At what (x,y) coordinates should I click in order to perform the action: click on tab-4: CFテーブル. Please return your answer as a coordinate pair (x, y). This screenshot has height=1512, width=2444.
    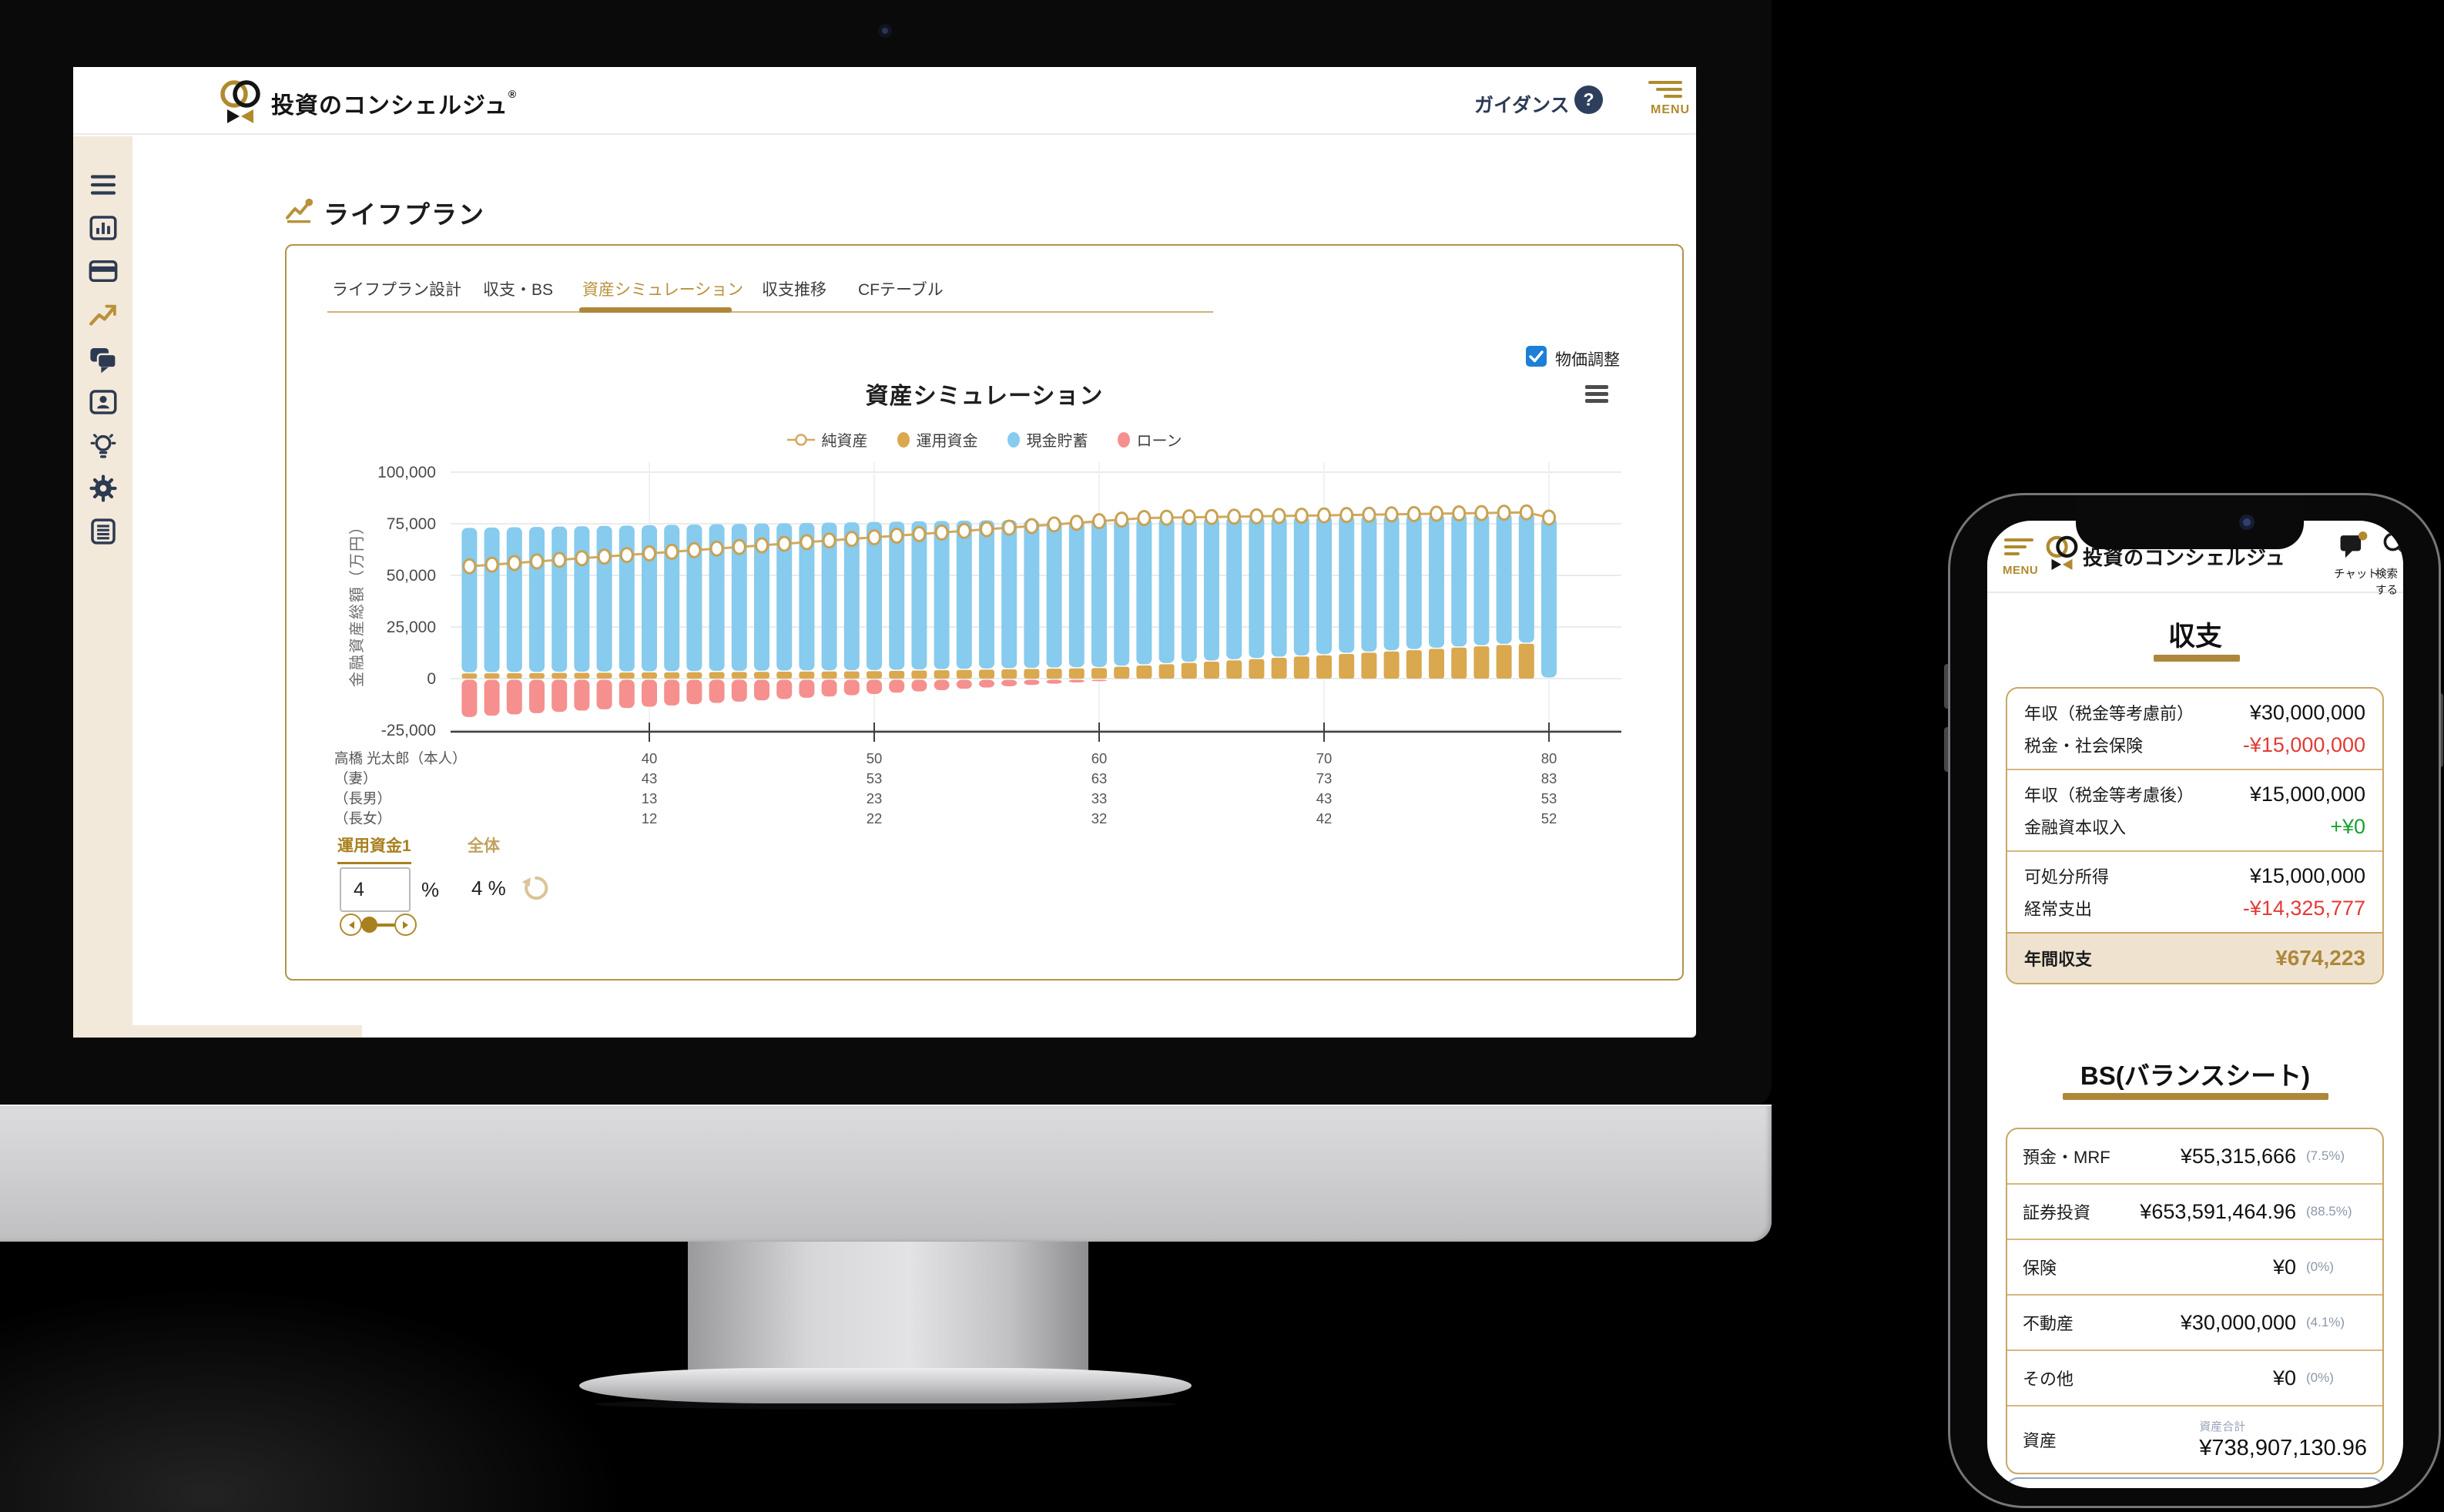
    Looking at the image, I should click on (901, 290).